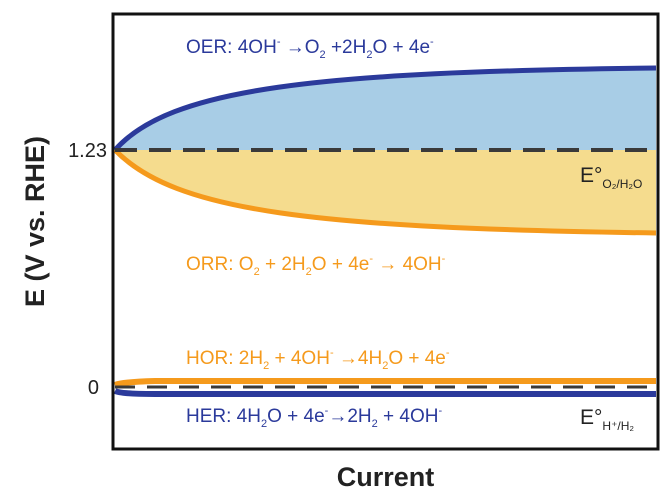 The height and width of the screenshot is (496, 660). Describe the element at coordinates (384, 383) in the screenshot. I see `hor-curve` at that location.